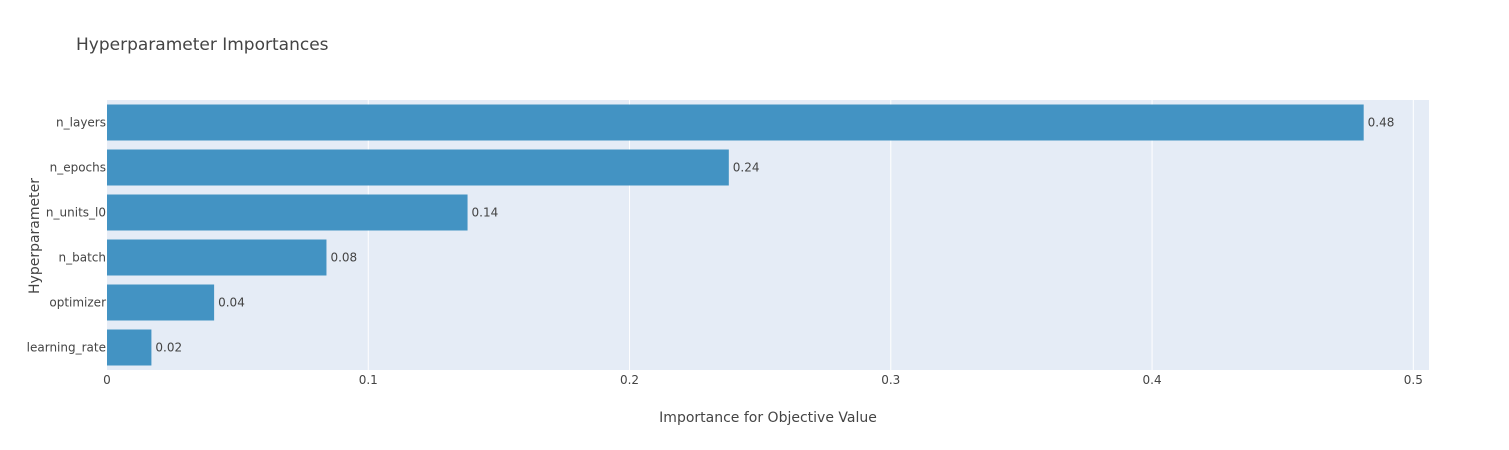 Image resolution: width=1509 pixels, height=450 pixels. What do you see at coordinates (35, 236) in the screenshot?
I see `y-axis-title: Hyperparameter` at bounding box center [35, 236].